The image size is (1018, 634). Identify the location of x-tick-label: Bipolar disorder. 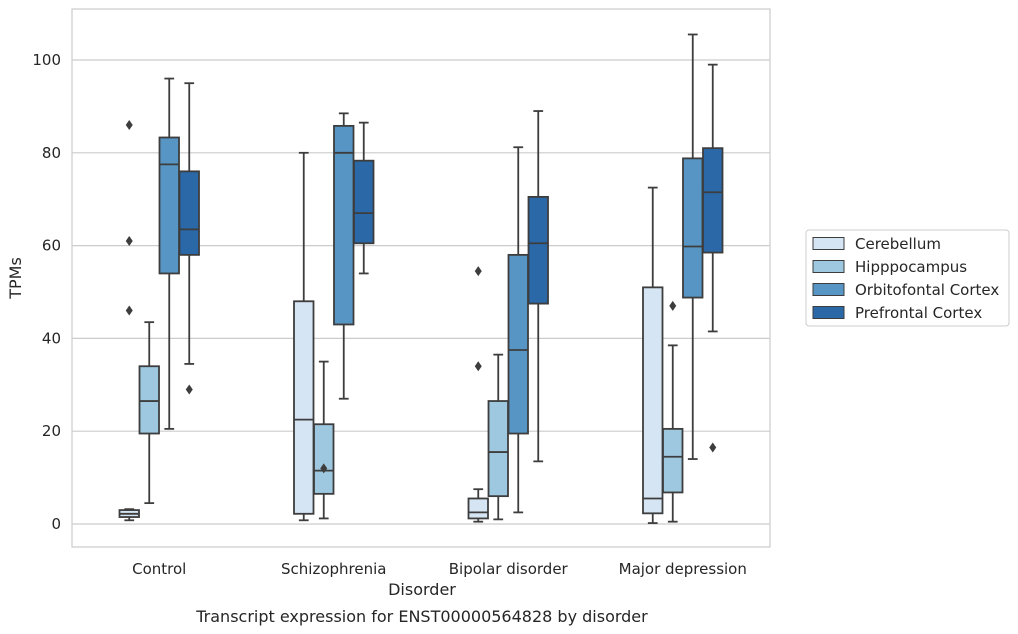
(509, 569).